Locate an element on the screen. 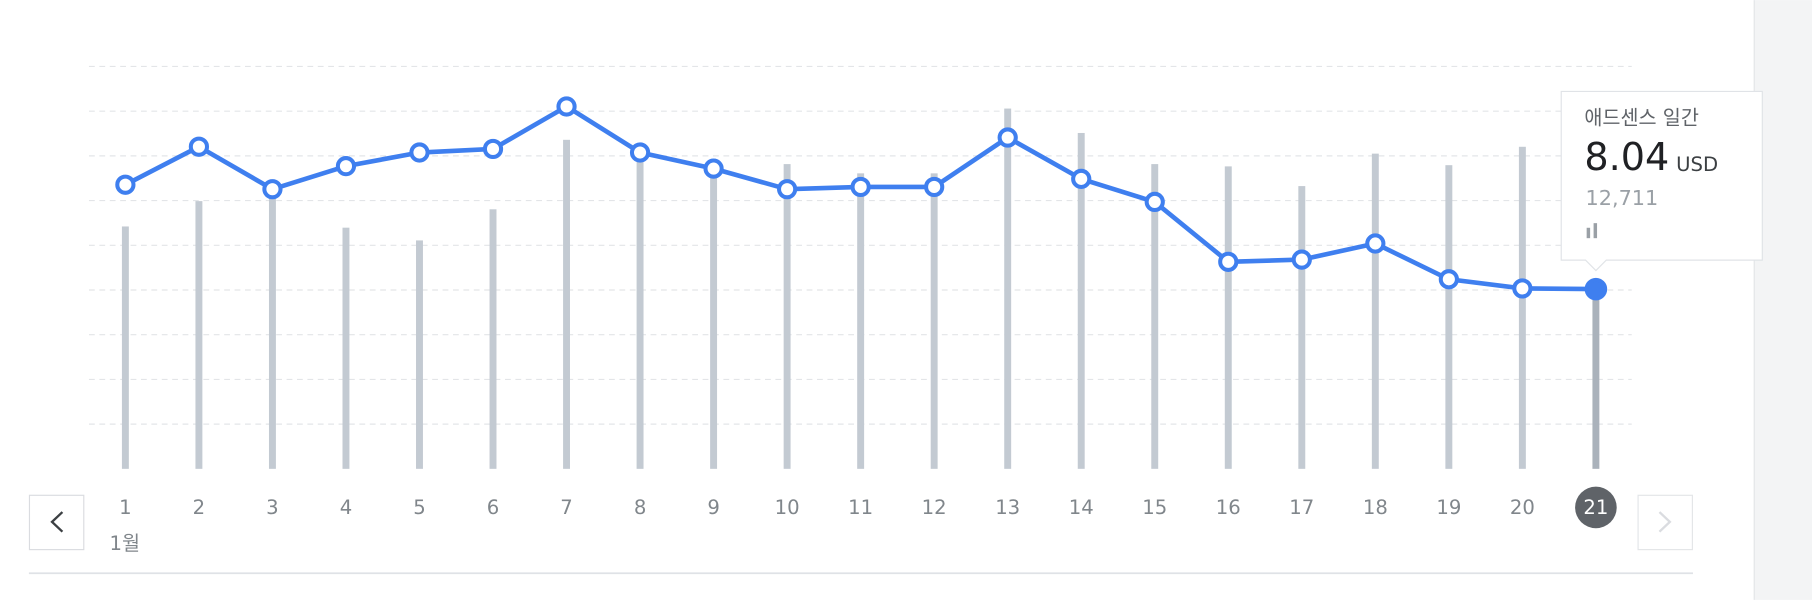 The height and width of the screenshot is (604, 1812). x-tick-label: 16 is located at coordinates (1228, 507).